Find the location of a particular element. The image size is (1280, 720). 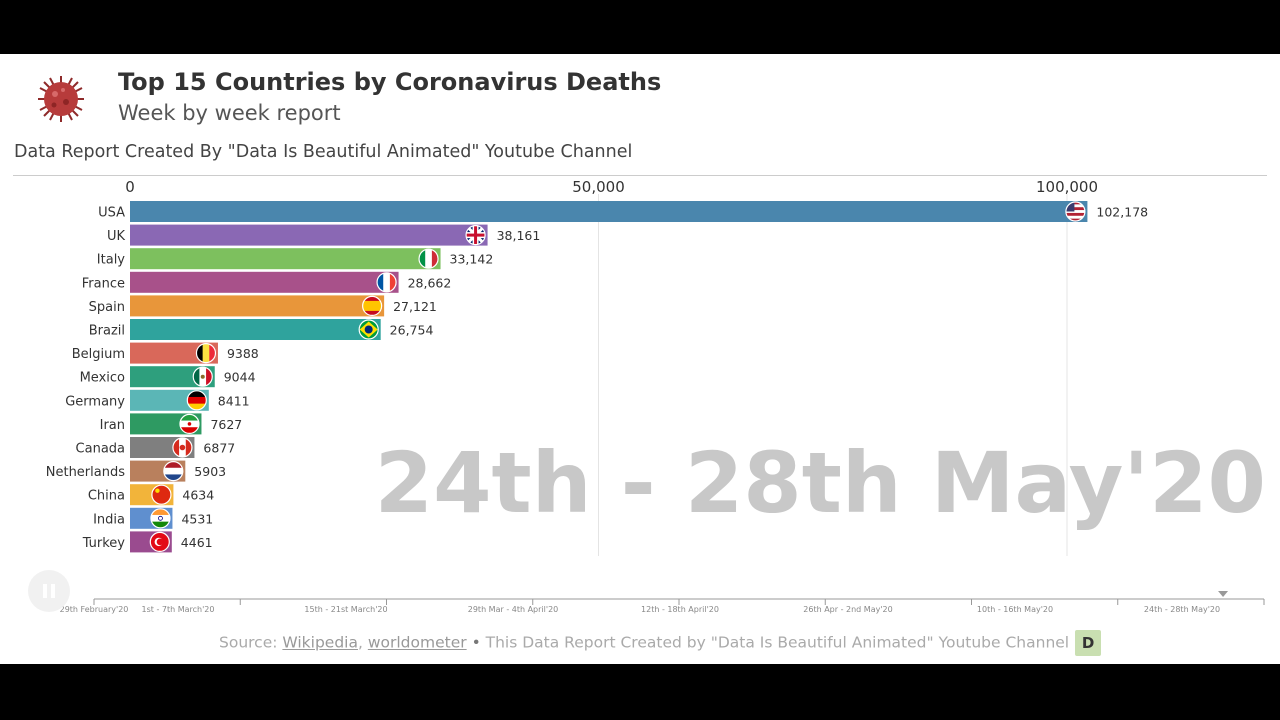

country-label: UK is located at coordinates (116, 236).